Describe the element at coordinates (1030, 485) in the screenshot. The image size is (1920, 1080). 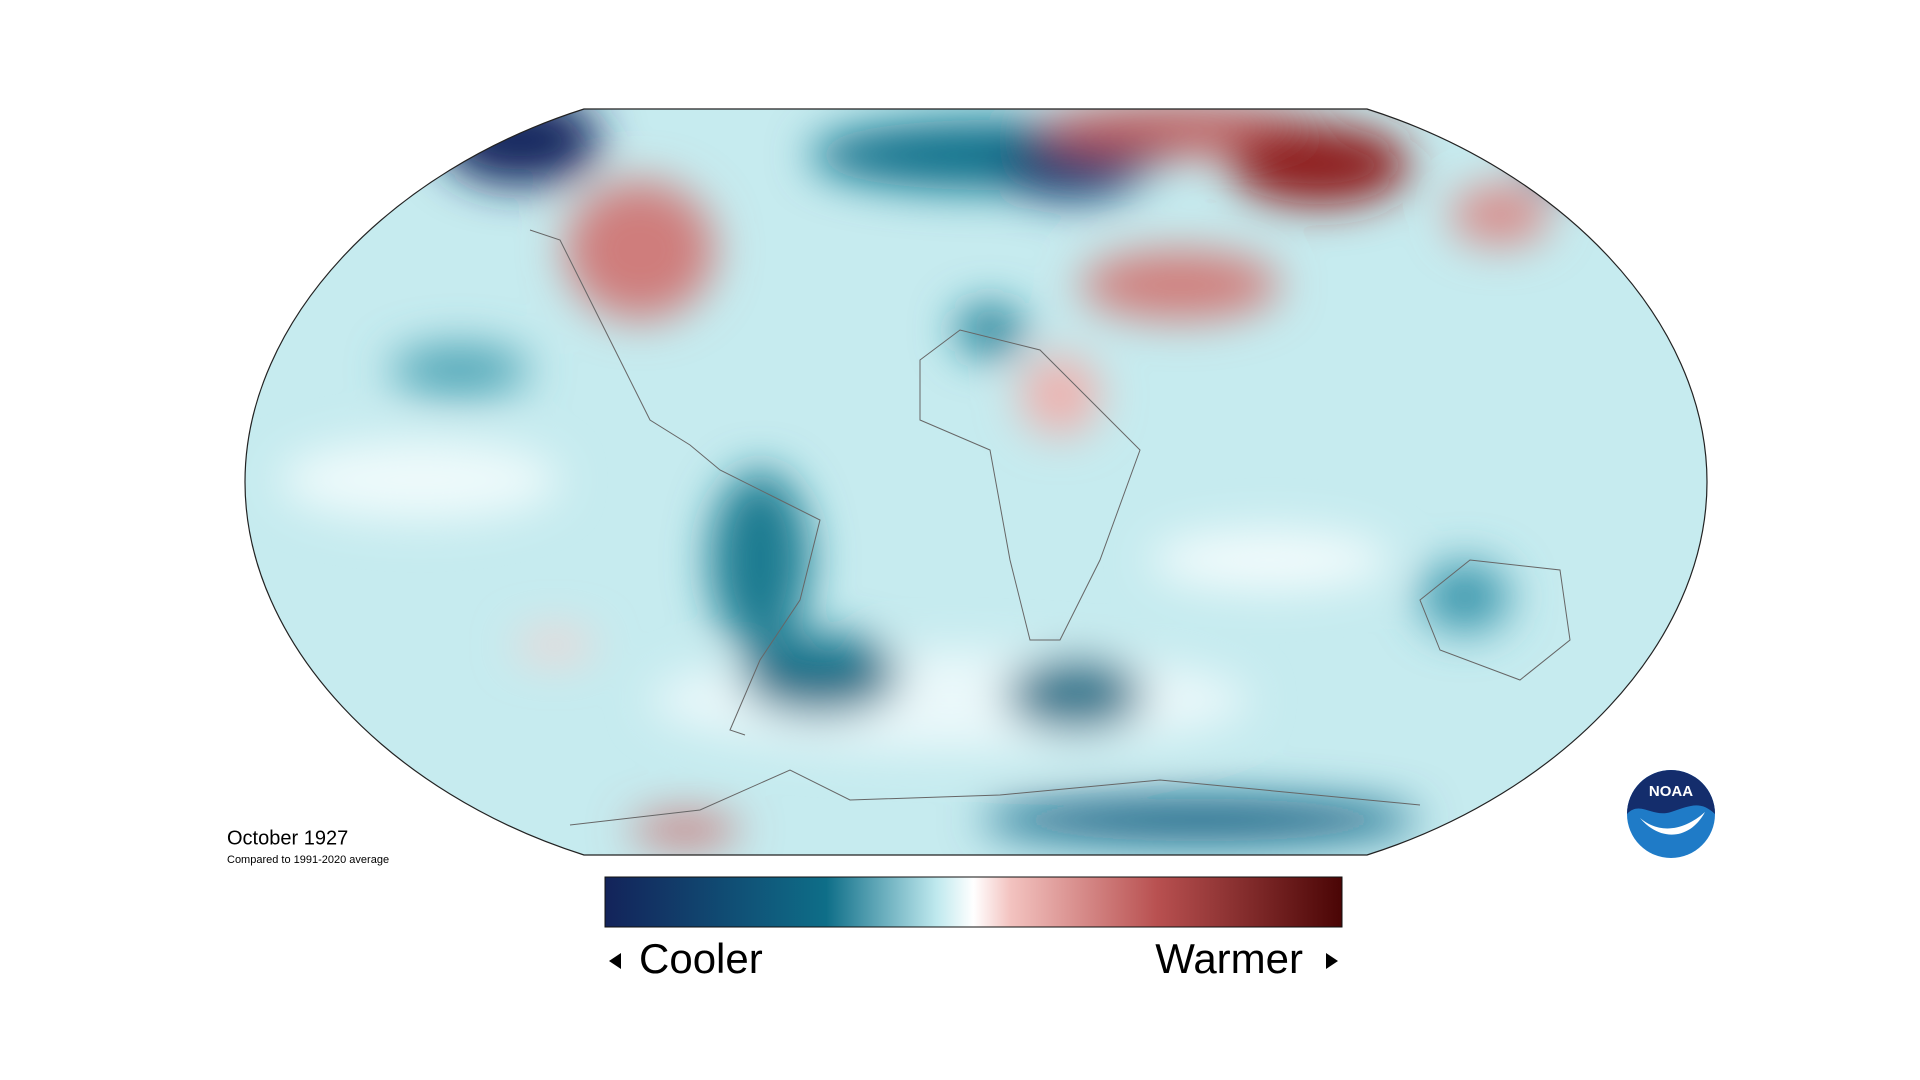
I see `africa-coast` at that location.